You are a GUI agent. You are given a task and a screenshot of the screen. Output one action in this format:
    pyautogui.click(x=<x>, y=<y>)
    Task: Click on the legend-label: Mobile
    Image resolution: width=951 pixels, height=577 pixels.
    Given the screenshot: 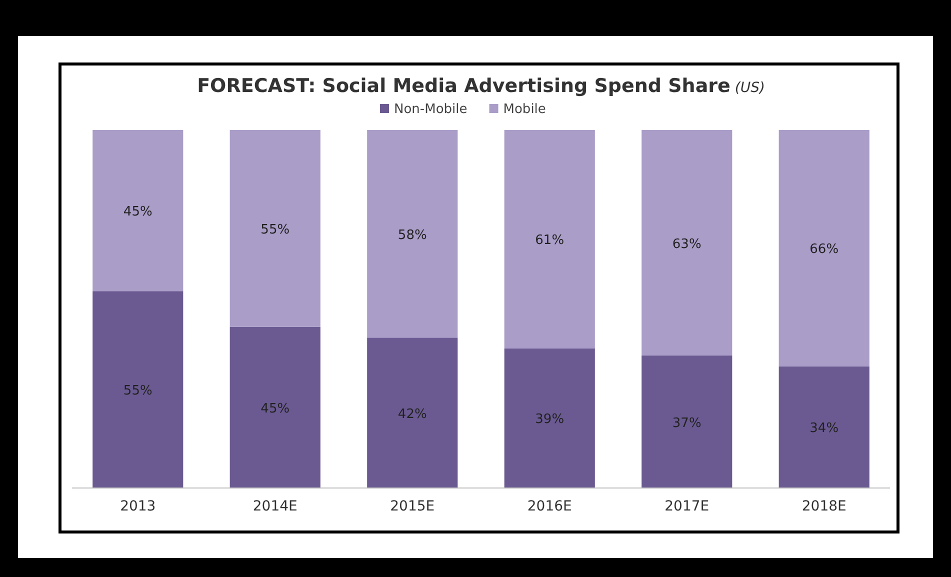 What is the action you would take?
    pyautogui.click(x=524, y=109)
    